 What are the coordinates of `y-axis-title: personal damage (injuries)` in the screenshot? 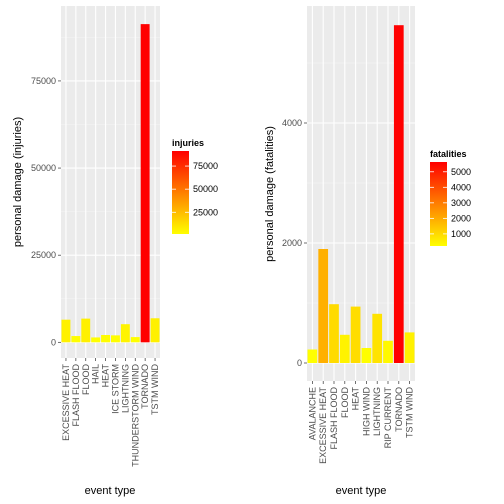 It's located at (18, 182).